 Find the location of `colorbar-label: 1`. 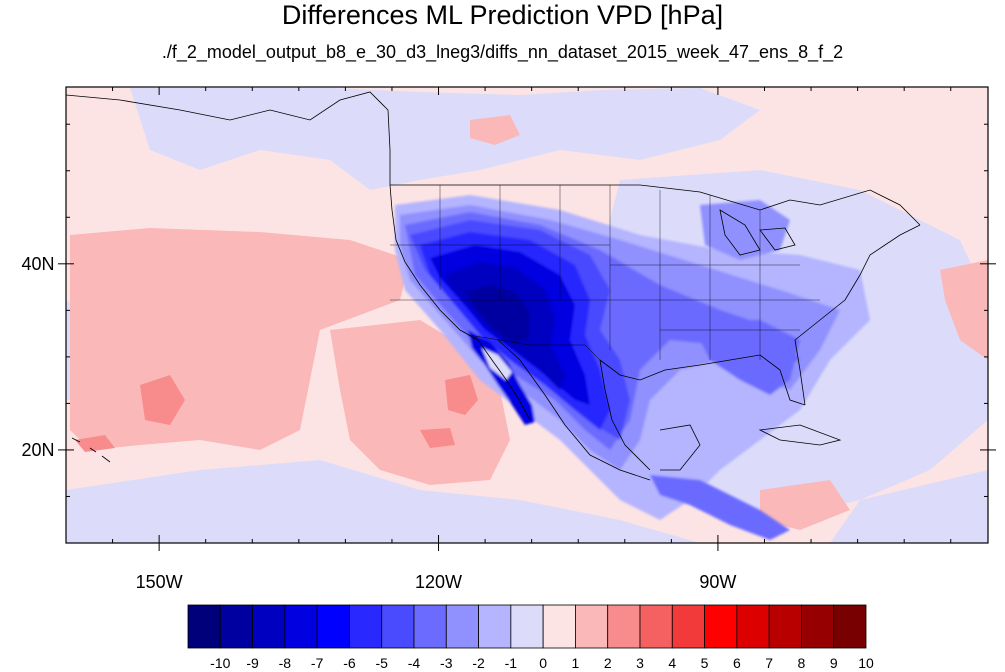

colorbar-label: 1 is located at coordinates (576, 663).